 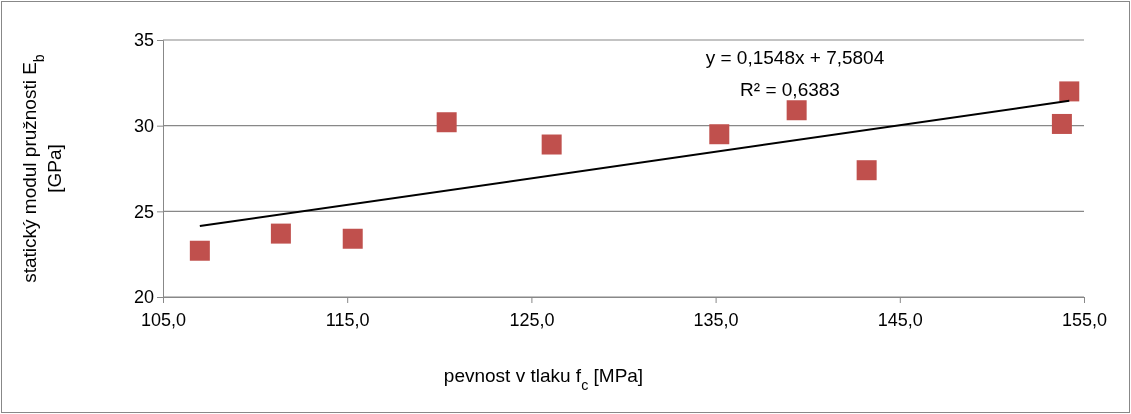 What do you see at coordinates (790, 89) in the screenshot?
I see `annotation: R² = 0,6383` at bounding box center [790, 89].